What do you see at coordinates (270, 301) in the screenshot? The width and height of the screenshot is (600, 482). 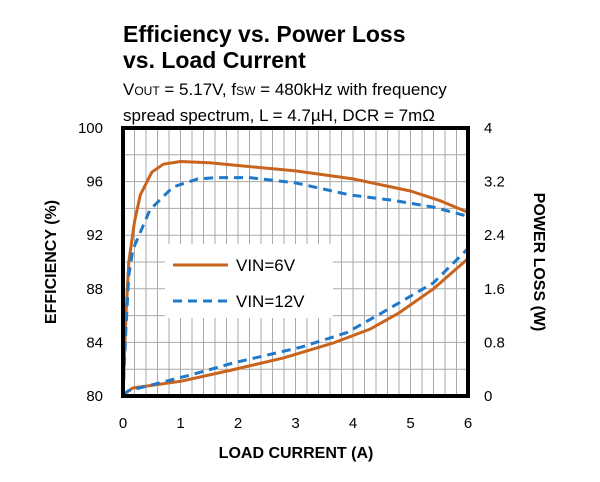 I see `legend-label-12v: VIN=12V` at bounding box center [270, 301].